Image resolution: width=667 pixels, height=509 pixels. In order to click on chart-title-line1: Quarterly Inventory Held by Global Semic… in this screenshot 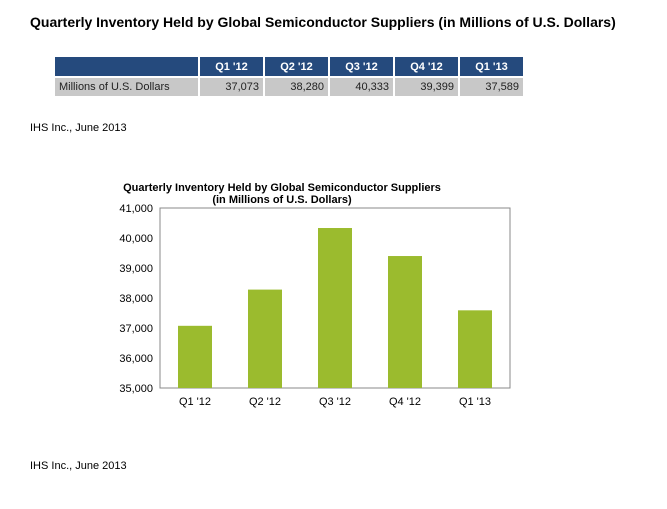, I will do `click(282, 188)`.